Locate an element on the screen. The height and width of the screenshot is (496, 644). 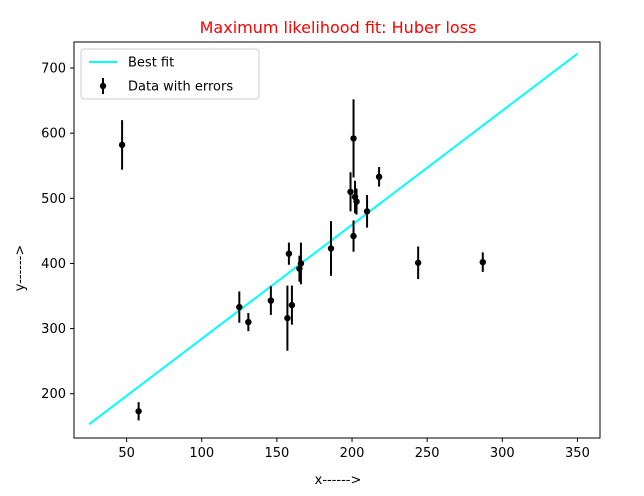
legend-marker-swatch is located at coordinates (103, 86).